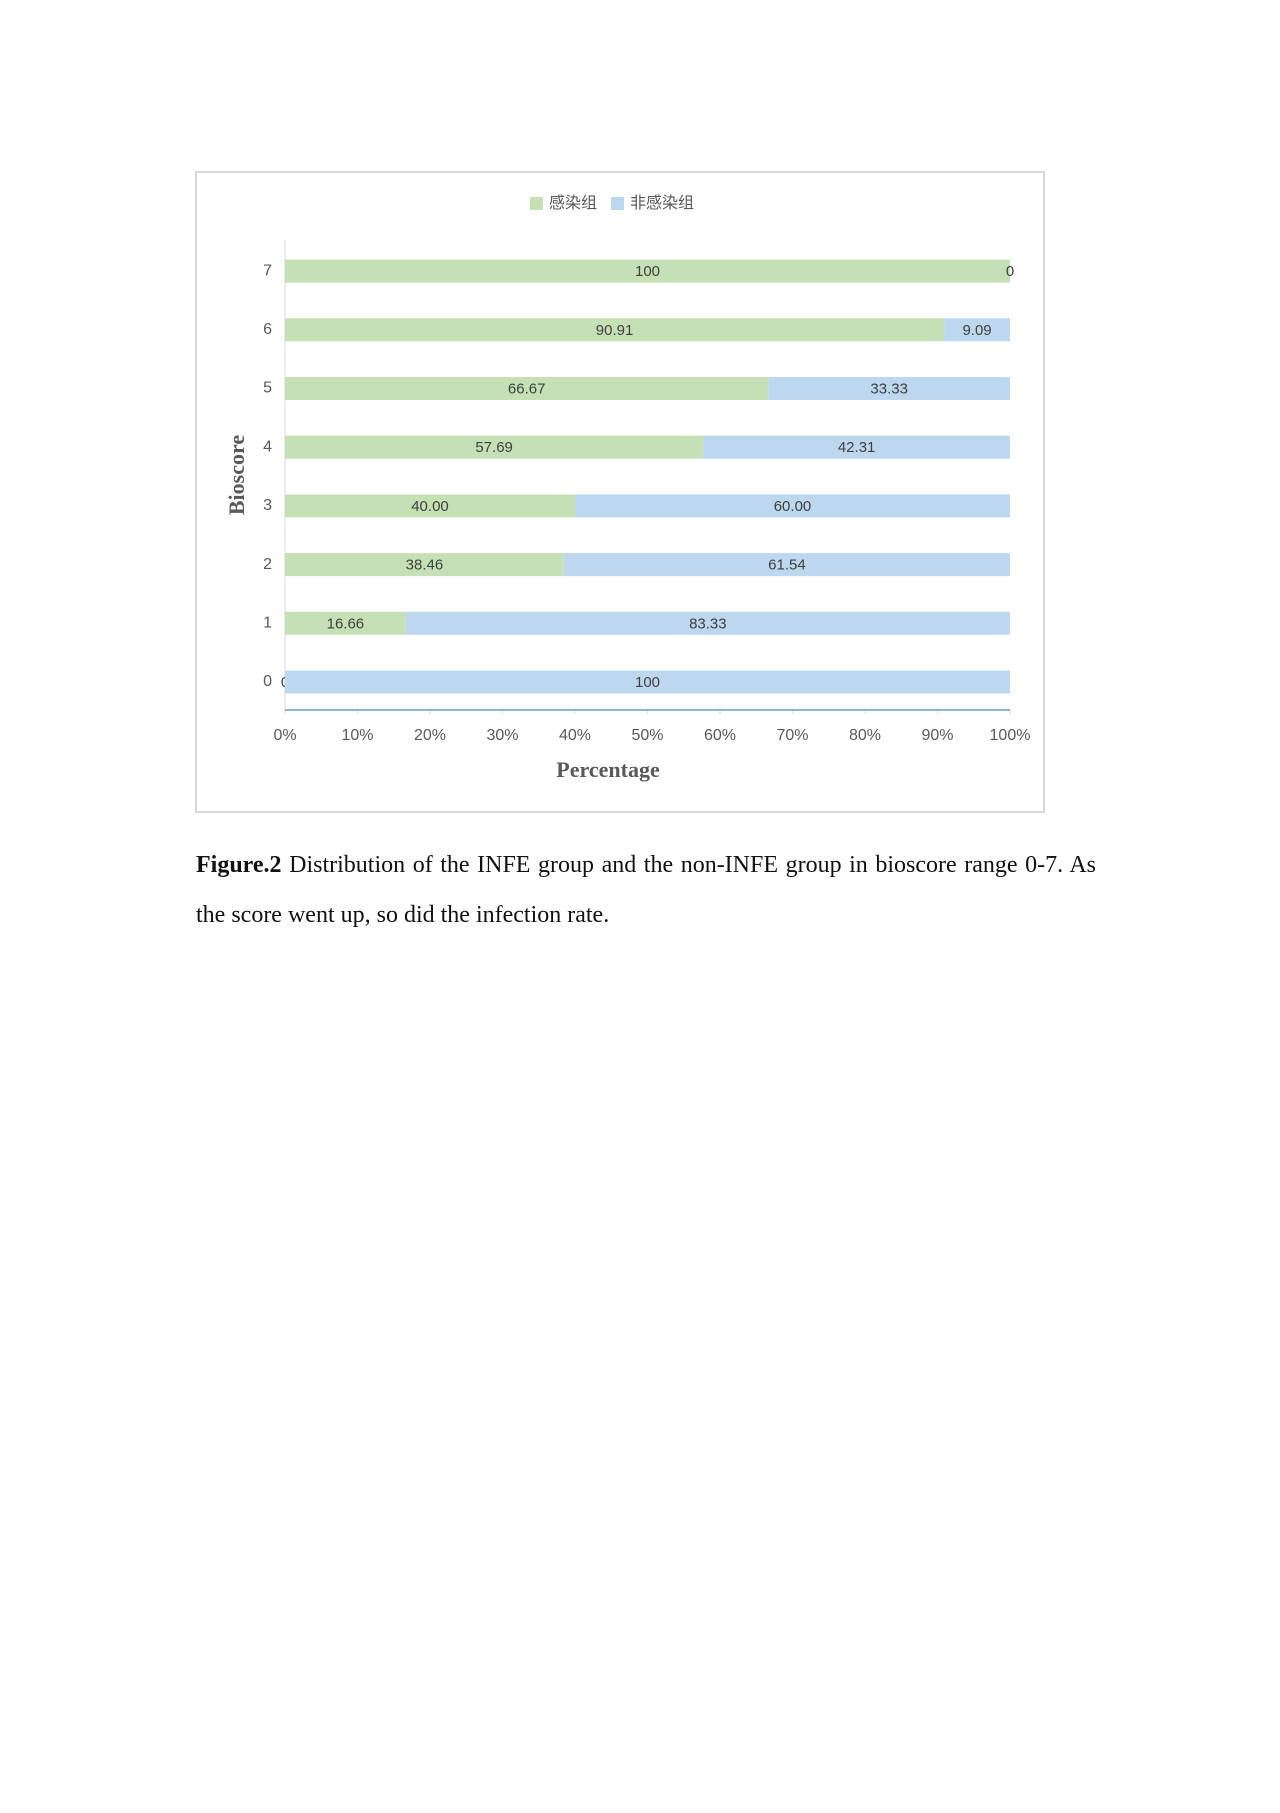 This screenshot has height=1813, width=1280. I want to click on legend-label: 非感染组, so click(662, 203).